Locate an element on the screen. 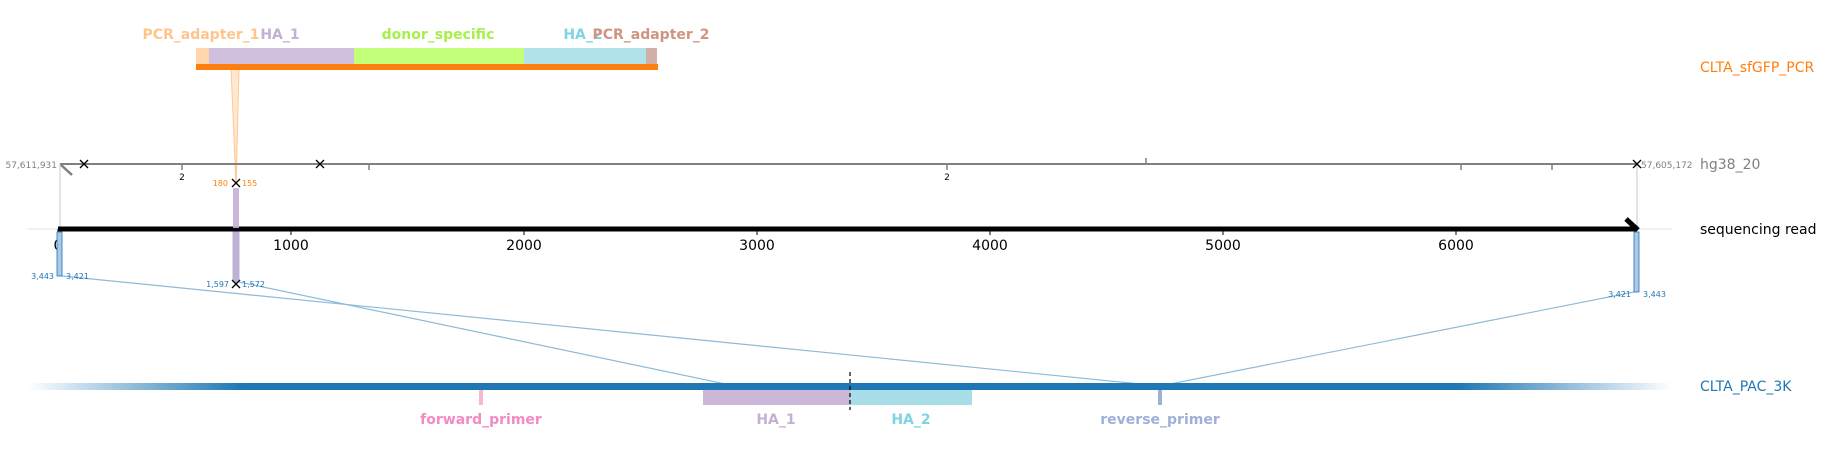 The image size is (1822, 453). pcr-label-ha-2: HA_2 is located at coordinates (582, 35).